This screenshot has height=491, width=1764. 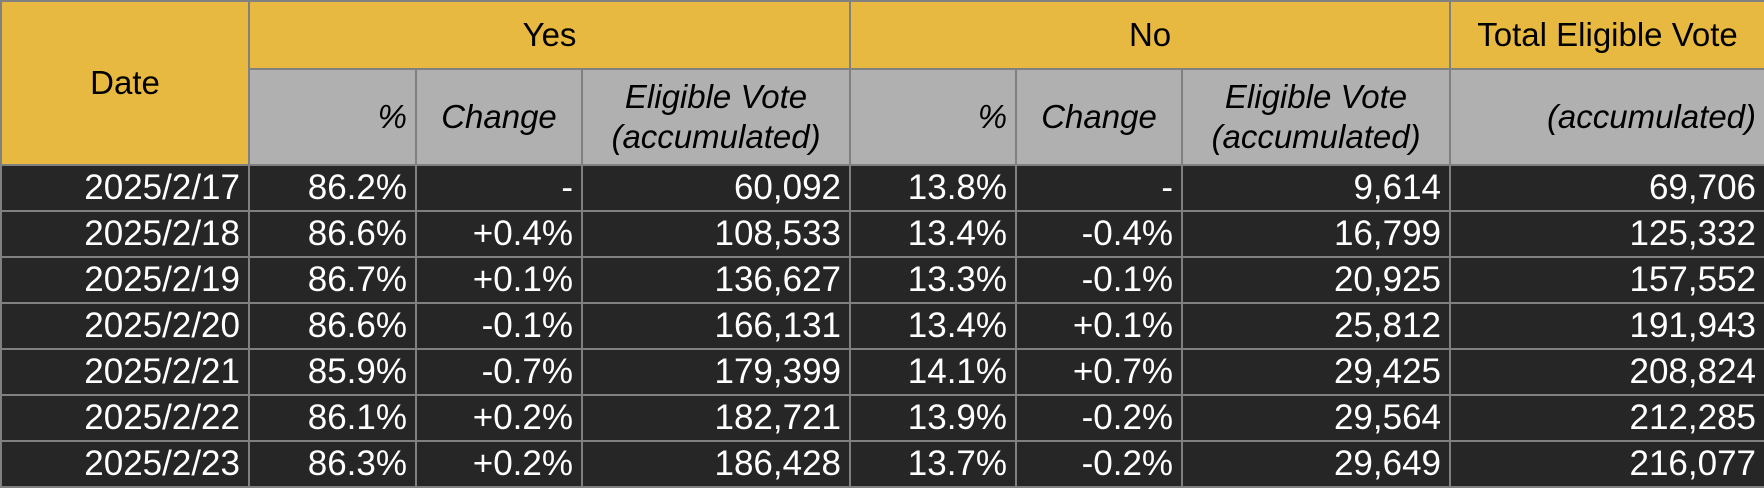 What do you see at coordinates (1316, 117) in the screenshot?
I see `no-eligible-header: Eligible Vote (accumulated)` at bounding box center [1316, 117].